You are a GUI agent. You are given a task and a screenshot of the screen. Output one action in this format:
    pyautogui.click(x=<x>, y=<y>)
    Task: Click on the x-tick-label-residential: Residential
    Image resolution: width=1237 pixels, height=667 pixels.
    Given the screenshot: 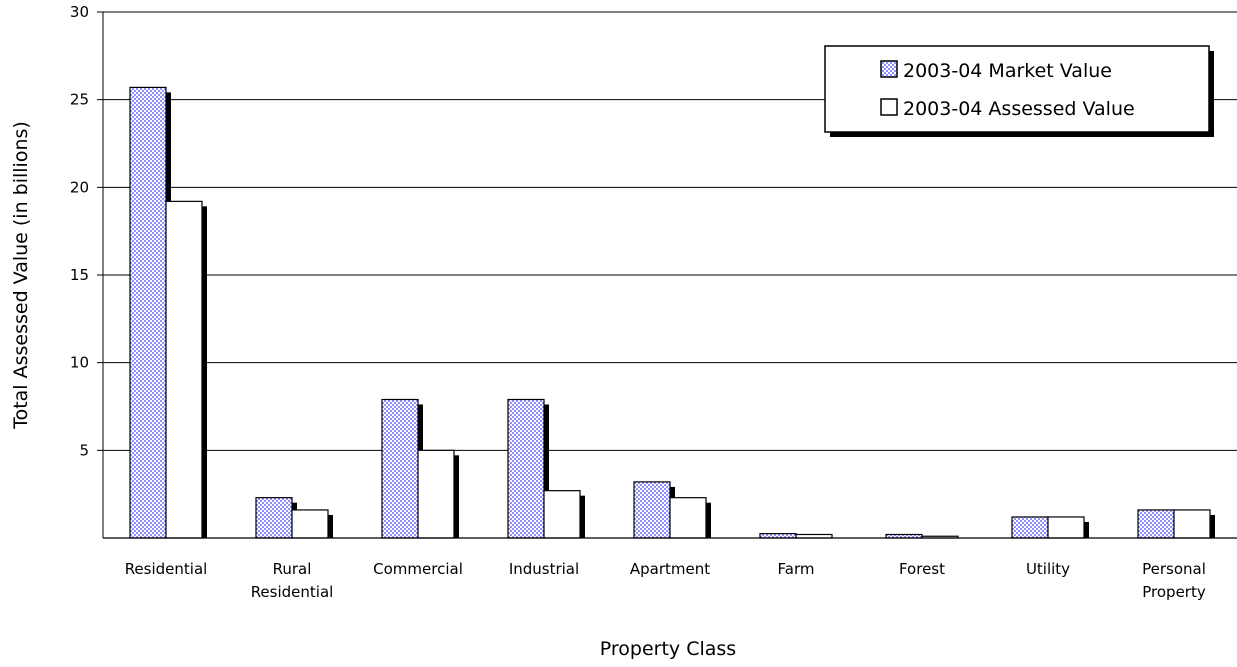 What is the action you would take?
    pyautogui.click(x=166, y=569)
    